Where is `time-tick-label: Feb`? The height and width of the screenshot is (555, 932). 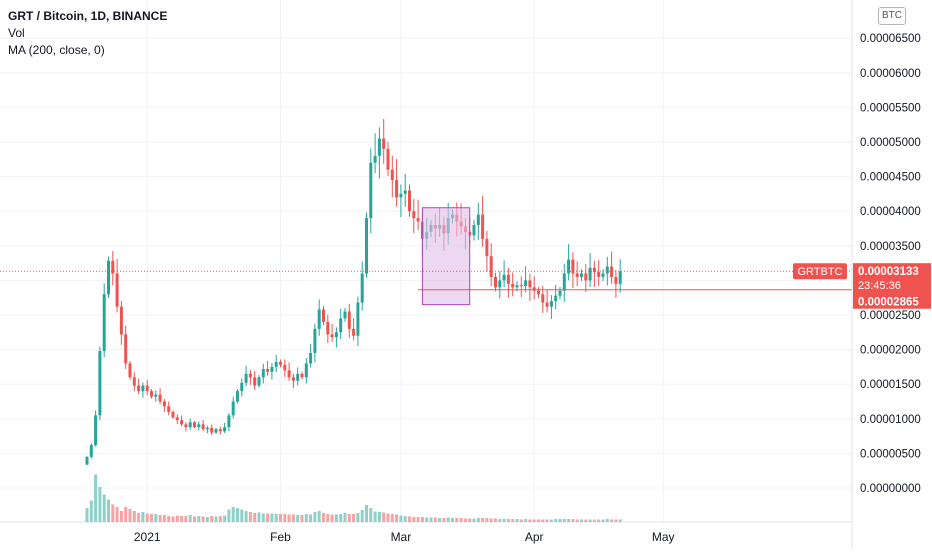
time-tick-label: Feb is located at coordinates (280, 537).